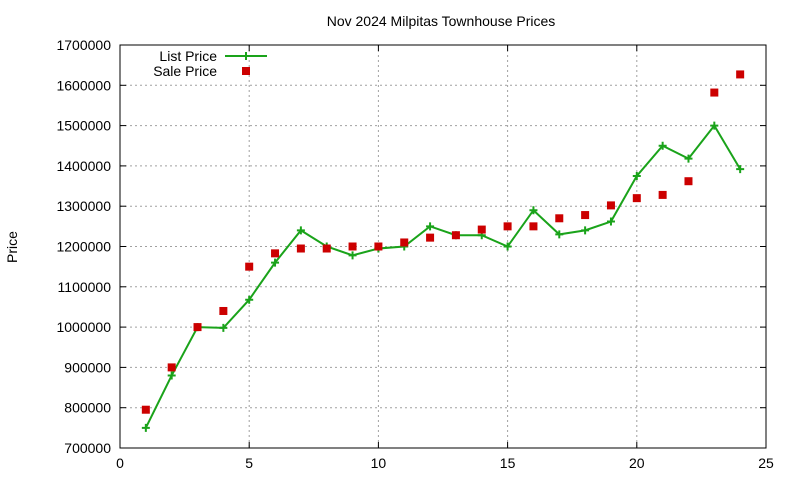 This screenshot has height=480, width=800. What do you see at coordinates (85, 287) in the screenshot?
I see `y-tick-label: 1100000` at bounding box center [85, 287].